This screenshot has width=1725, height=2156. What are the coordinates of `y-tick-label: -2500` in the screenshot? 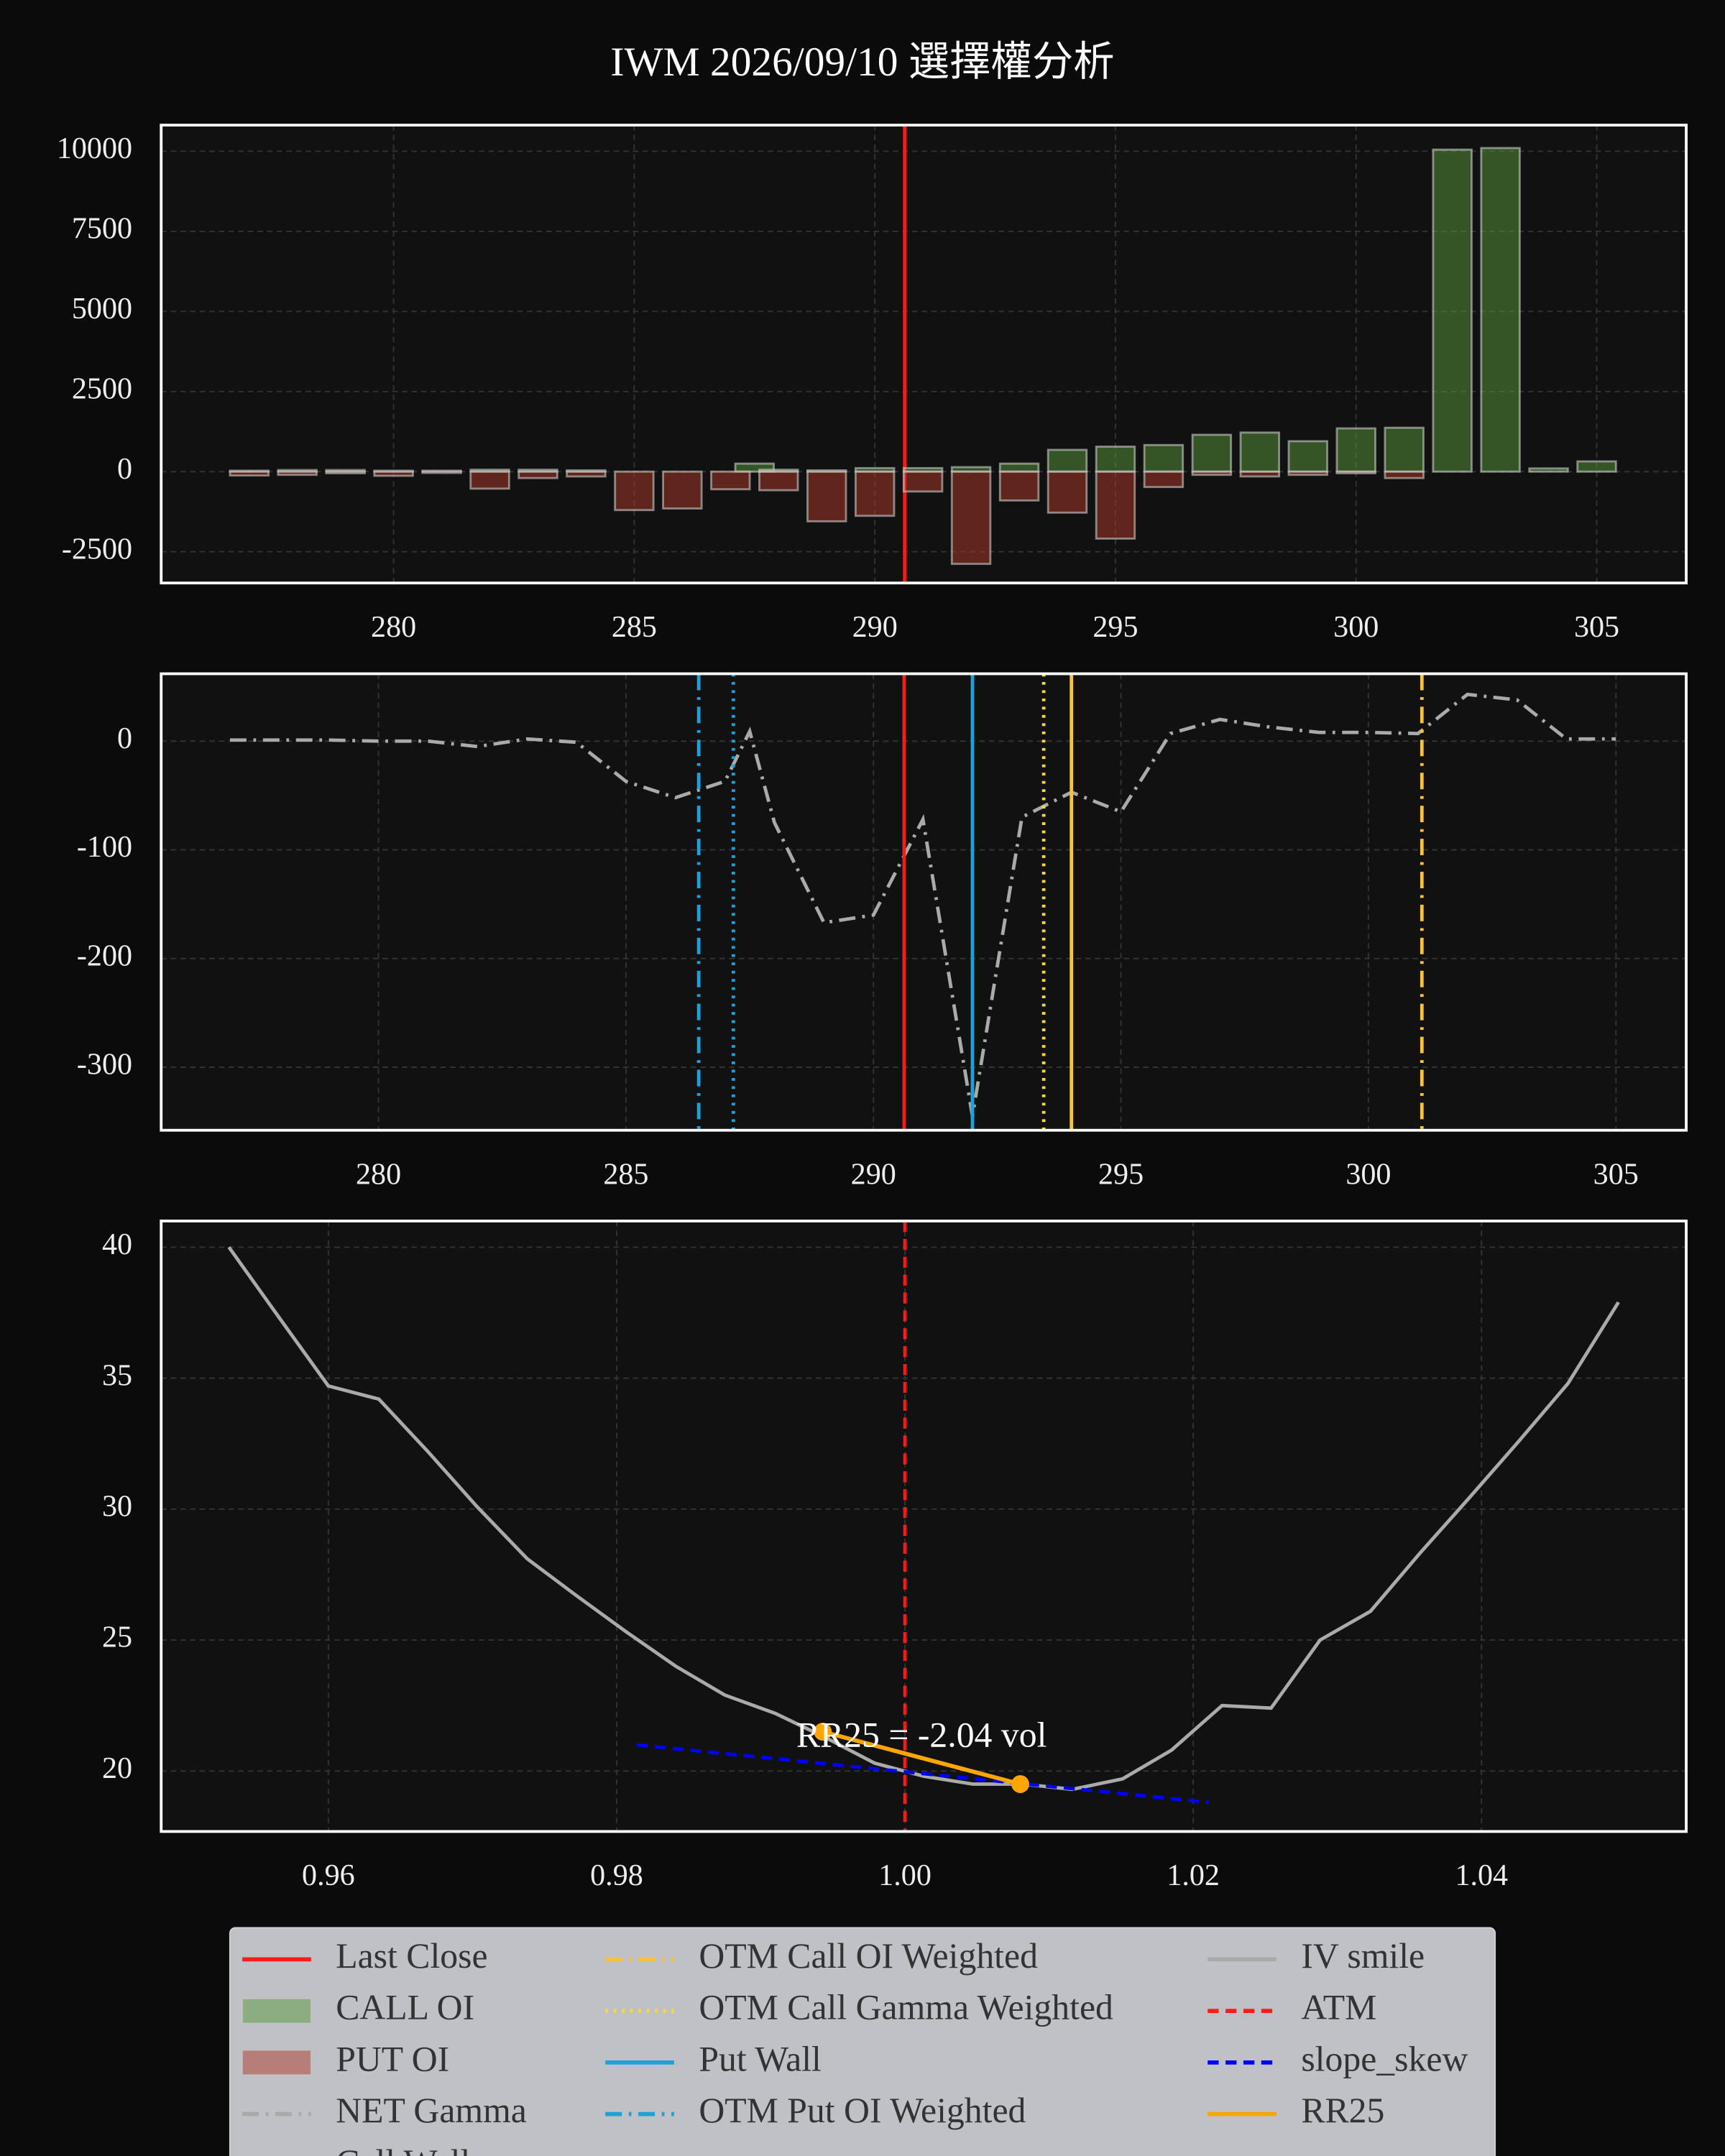 It's located at (97, 549).